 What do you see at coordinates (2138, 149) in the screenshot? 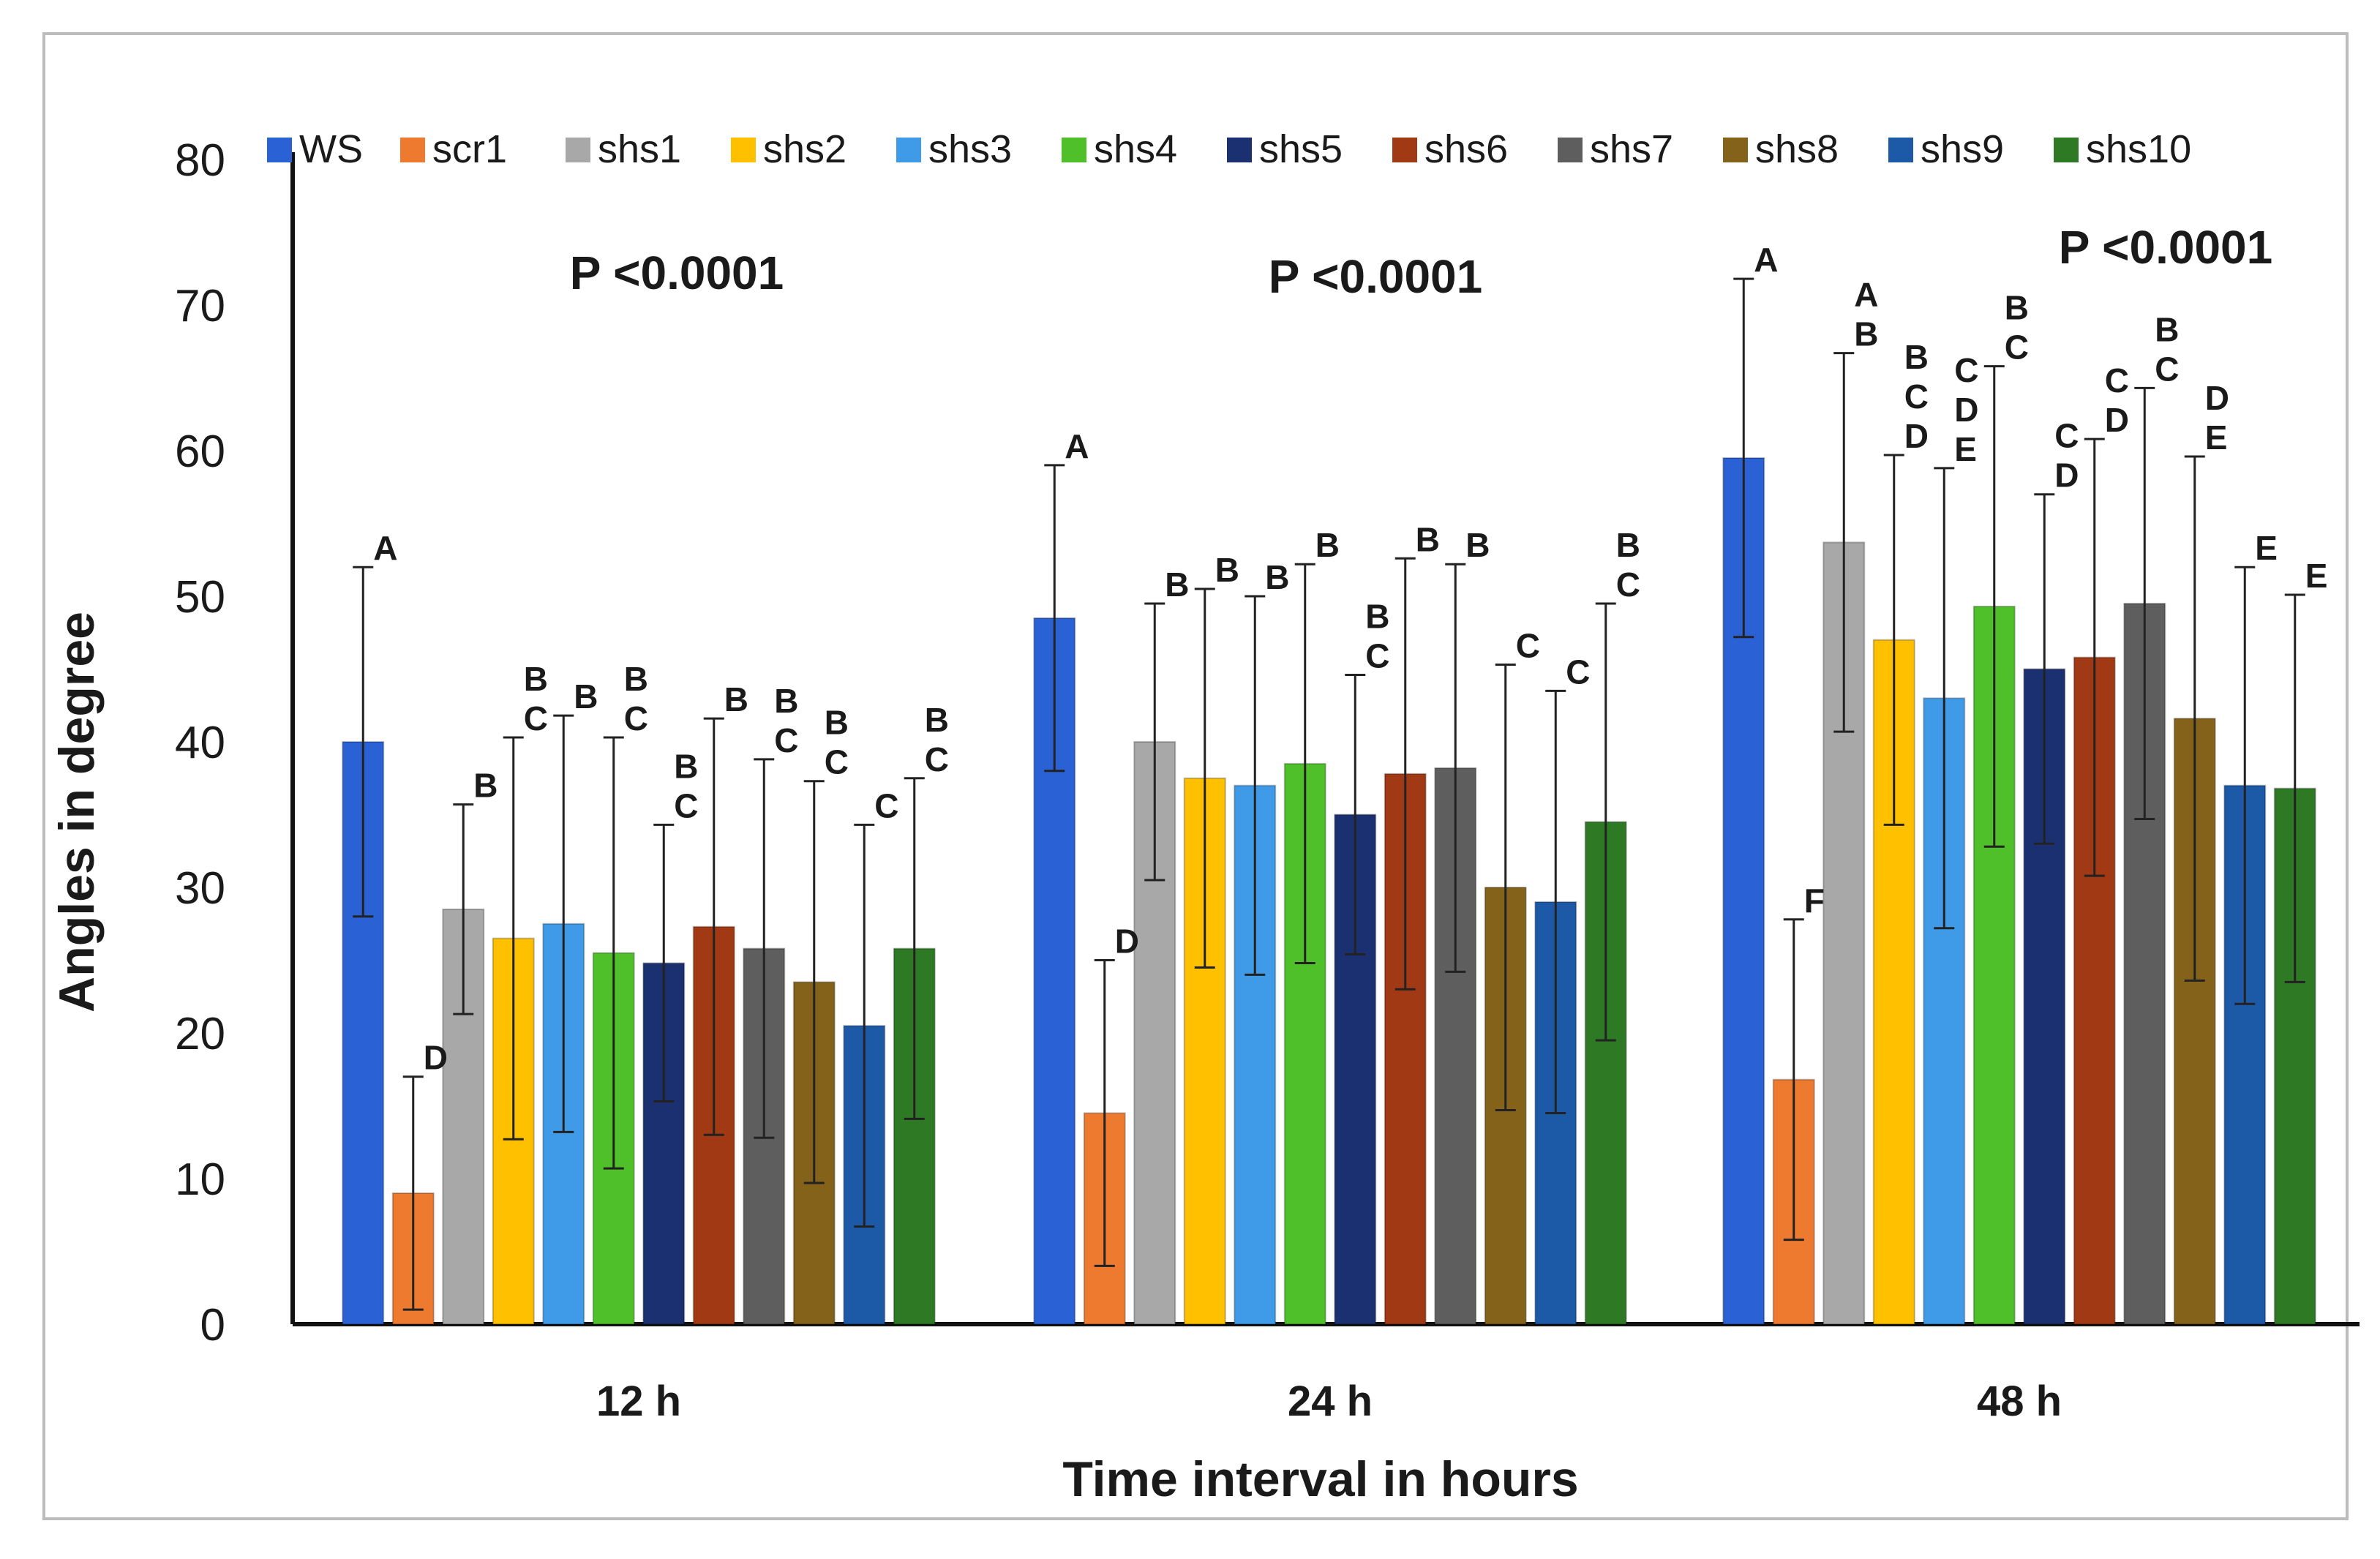
I see `legend-label: shs10` at bounding box center [2138, 149].